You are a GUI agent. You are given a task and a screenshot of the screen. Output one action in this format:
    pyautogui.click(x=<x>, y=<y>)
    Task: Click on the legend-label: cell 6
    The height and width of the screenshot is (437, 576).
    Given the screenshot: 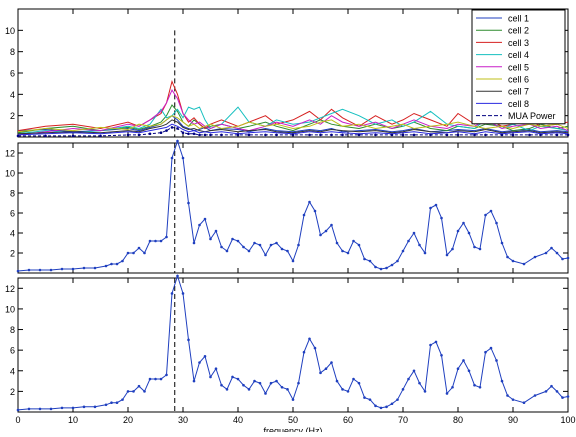 What is the action you would take?
    pyautogui.click(x=518, y=80)
    